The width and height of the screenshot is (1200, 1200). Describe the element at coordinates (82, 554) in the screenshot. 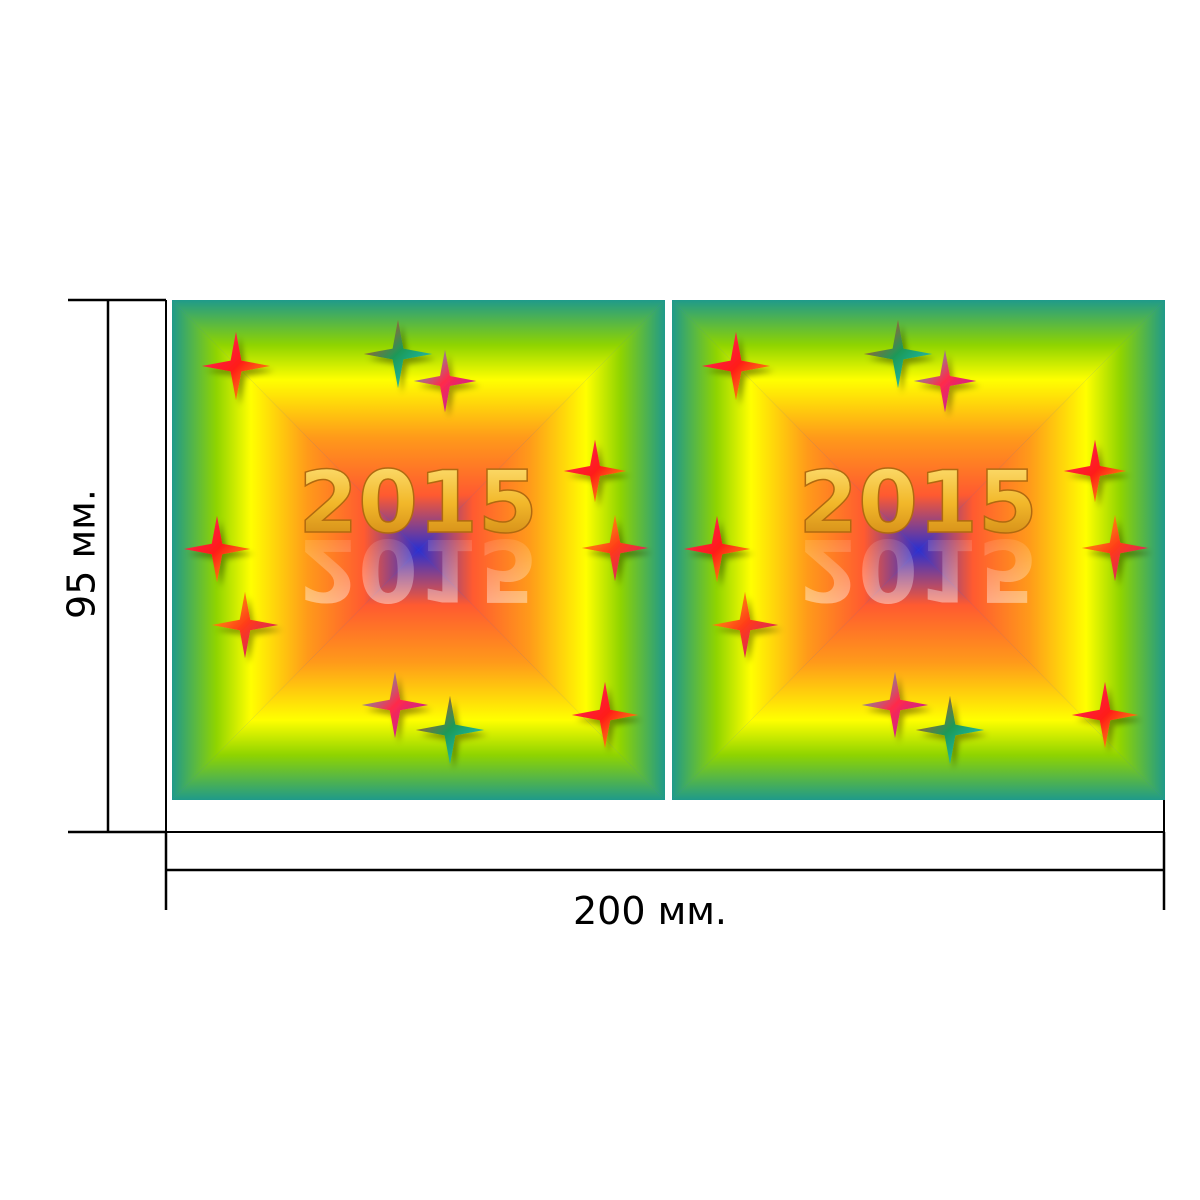

I see `height-label: 95 мм.` at that location.